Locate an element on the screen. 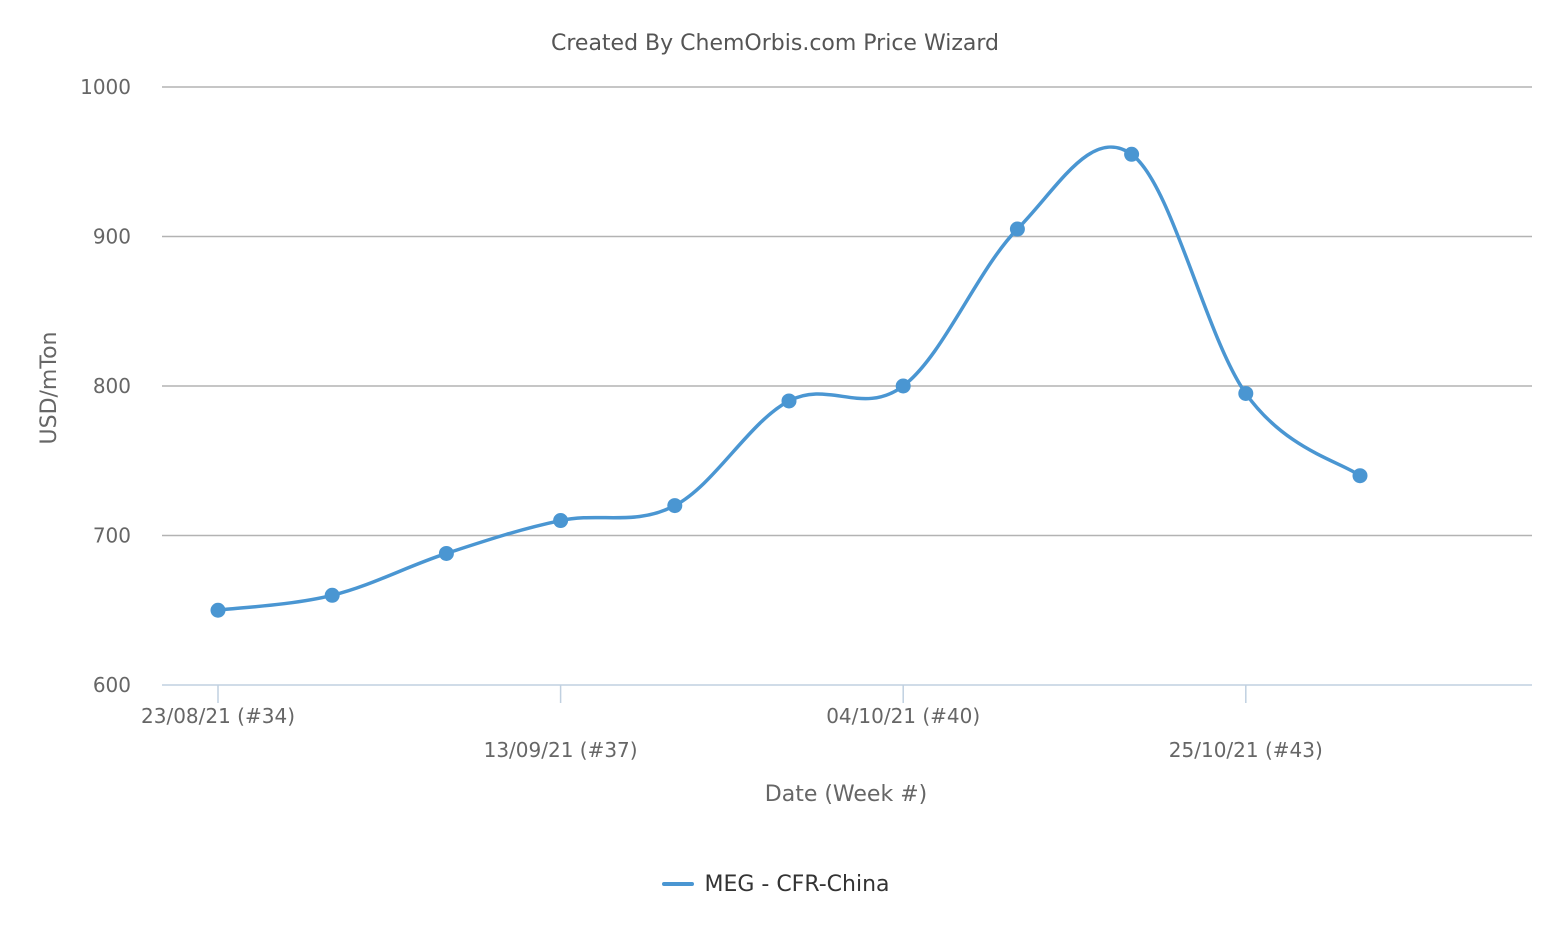 This screenshot has height=930, width=1552. x-tick-label: 23/08/21 (#34) is located at coordinates (218, 716).